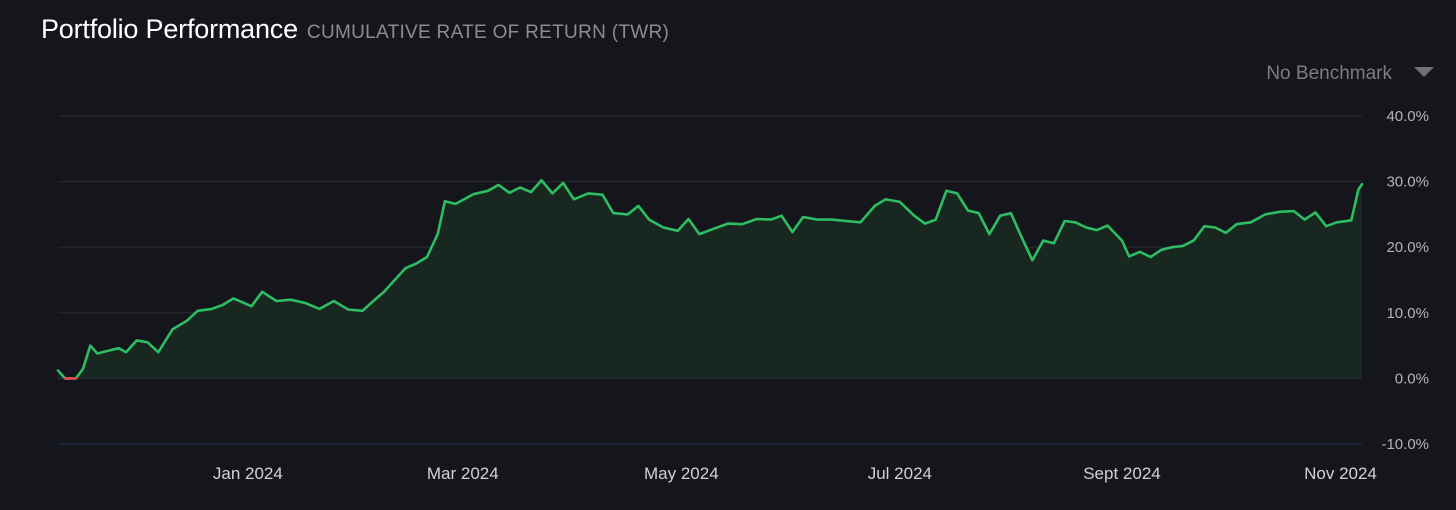 This screenshot has width=1456, height=510. I want to click on x-tick-label: Jul 2024, so click(900, 473).